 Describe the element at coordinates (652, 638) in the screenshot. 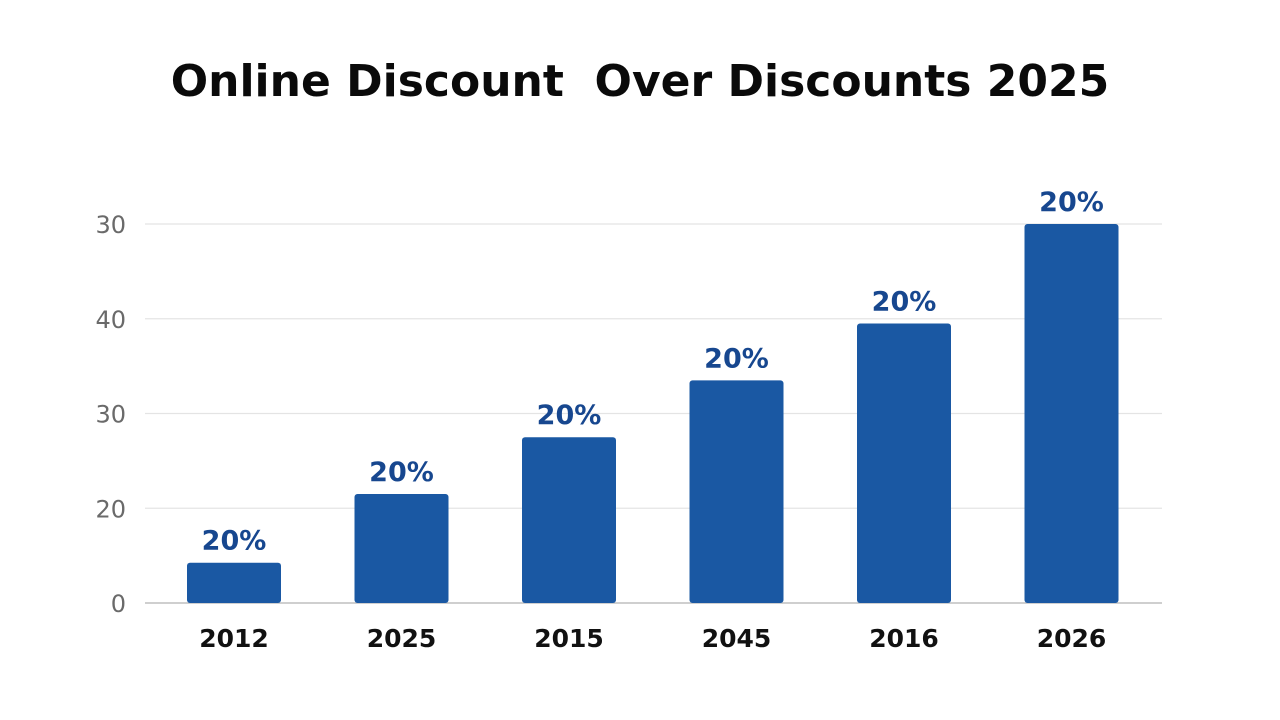

I see `x-axis-ticks: 2012 2025 2015 2045 2016 2026` at that location.